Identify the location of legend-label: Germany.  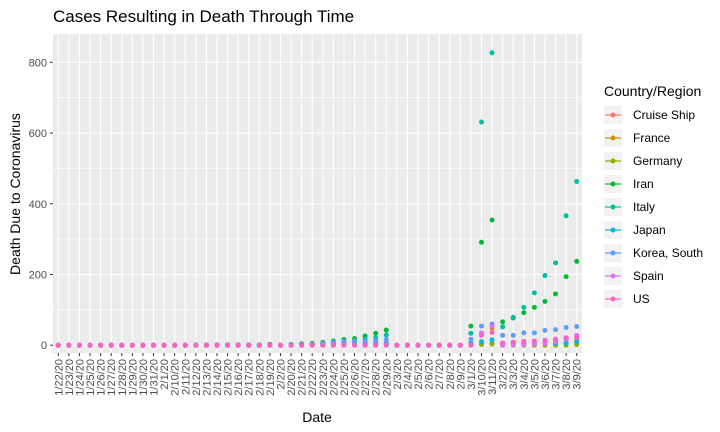
(657, 161).